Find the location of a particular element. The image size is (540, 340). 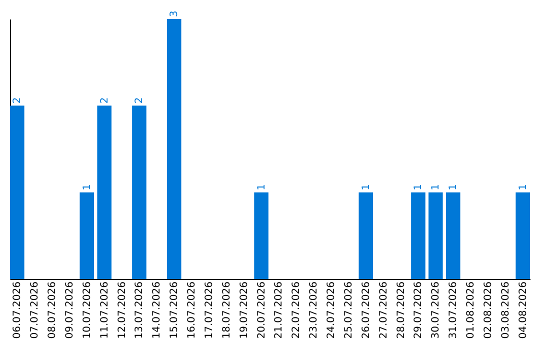

x-tick-label: 01.08.2026 is located at coordinates (471, 310).